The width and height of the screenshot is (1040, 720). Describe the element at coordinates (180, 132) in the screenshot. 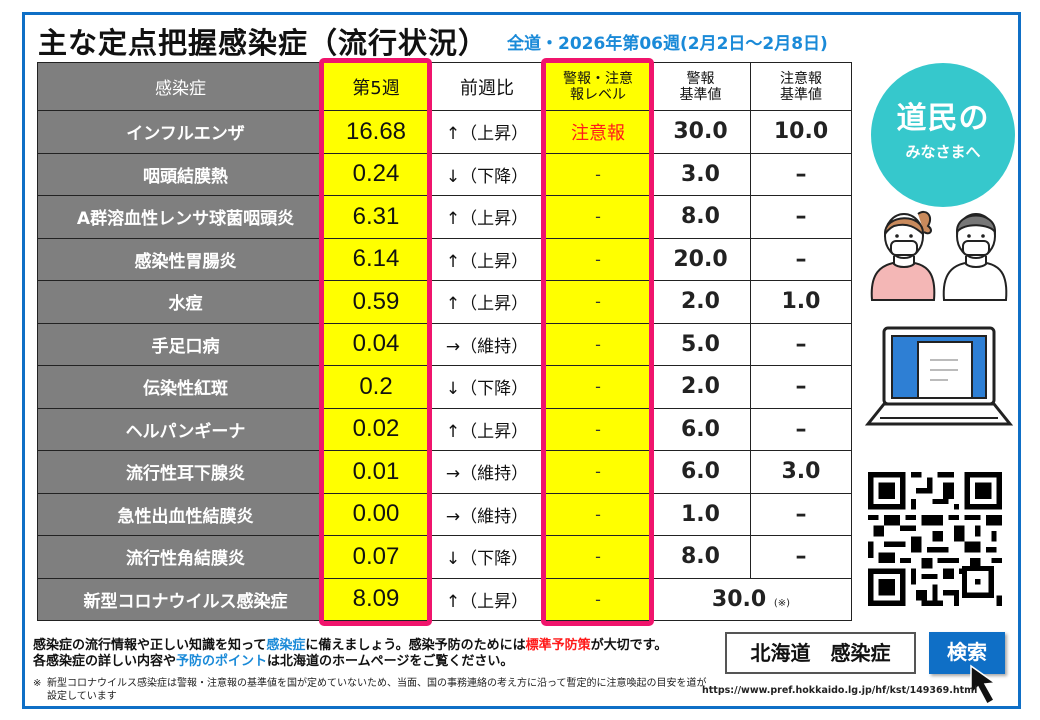

I see `disease-name: インフルエンザ` at that location.